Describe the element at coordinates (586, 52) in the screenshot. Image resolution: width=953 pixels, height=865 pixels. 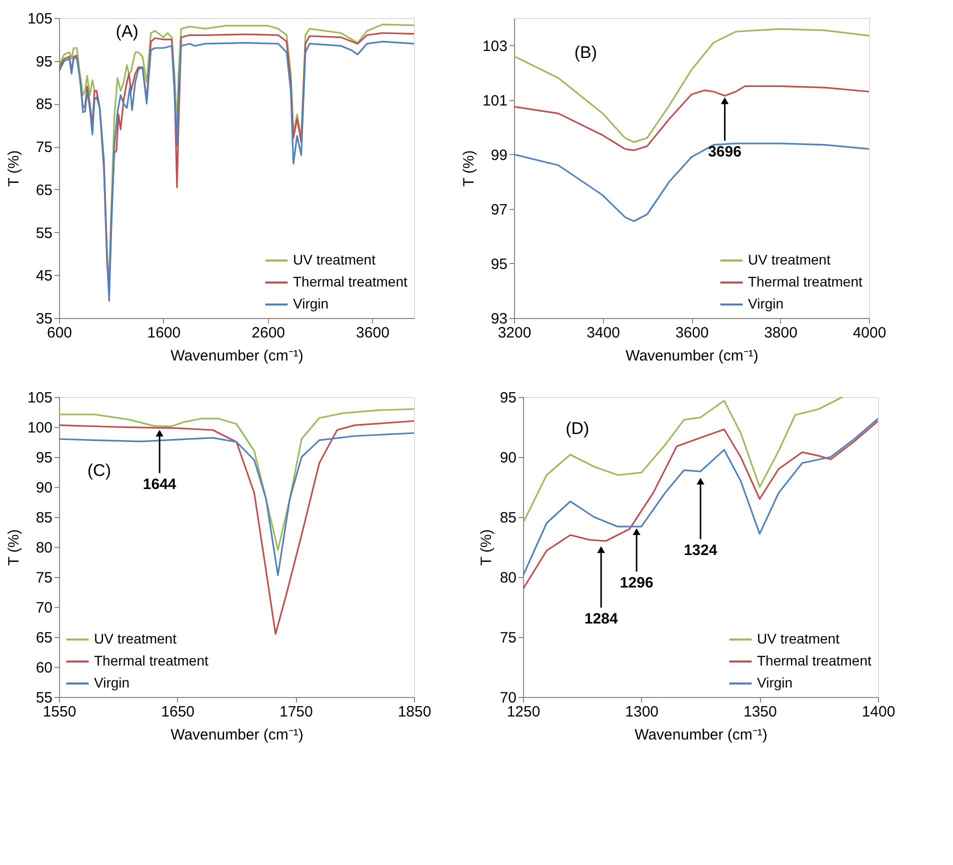
I see `annotation: (B)` at that location.